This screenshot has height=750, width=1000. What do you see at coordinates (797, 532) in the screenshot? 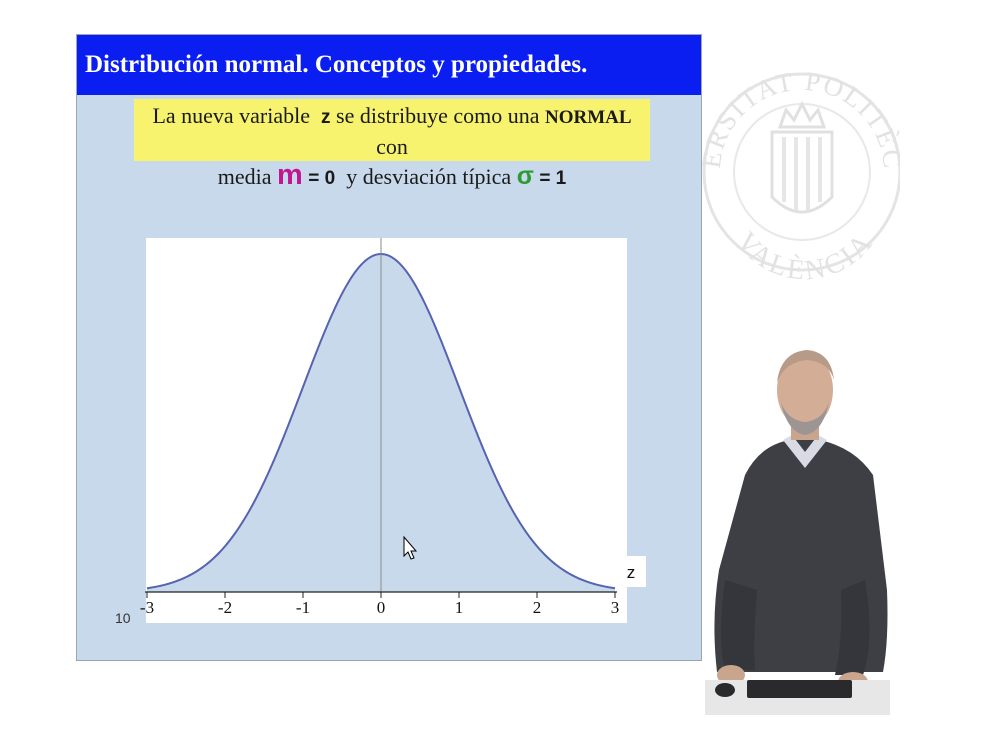
I see `presenter-video` at bounding box center [797, 532].